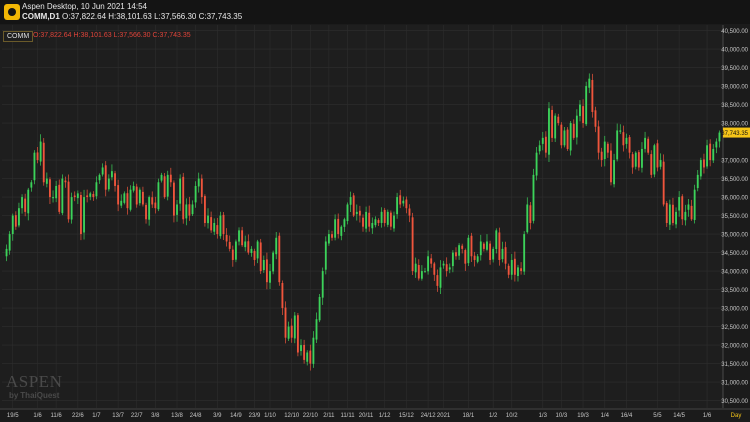 The image size is (750, 422). Describe the element at coordinates (734, 384) in the screenshot. I see `y-tick-label: 31,000.00` at that location.